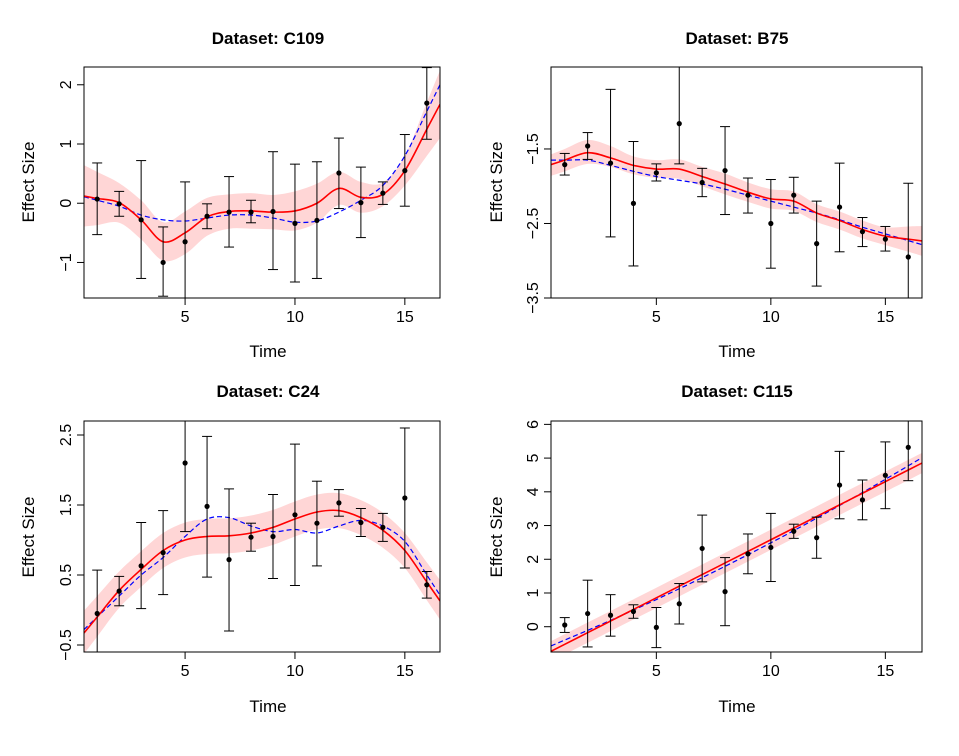 Image resolution: width=959 pixels, height=756 pixels. I want to click on panel-title: Dataset: C115, so click(737, 391).